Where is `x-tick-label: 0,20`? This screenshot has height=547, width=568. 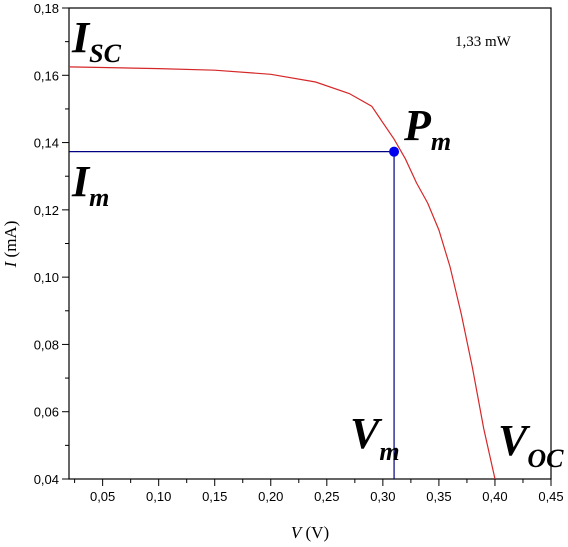 x-tick-label: 0,20 is located at coordinates (270, 496).